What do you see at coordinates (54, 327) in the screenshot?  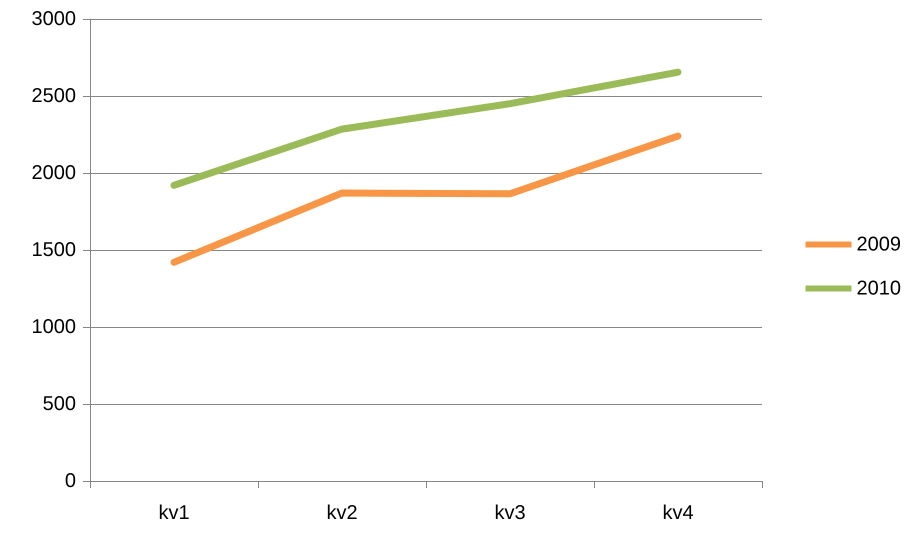 I see `y-tick-label: 1000` at bounding box center [54, 327].